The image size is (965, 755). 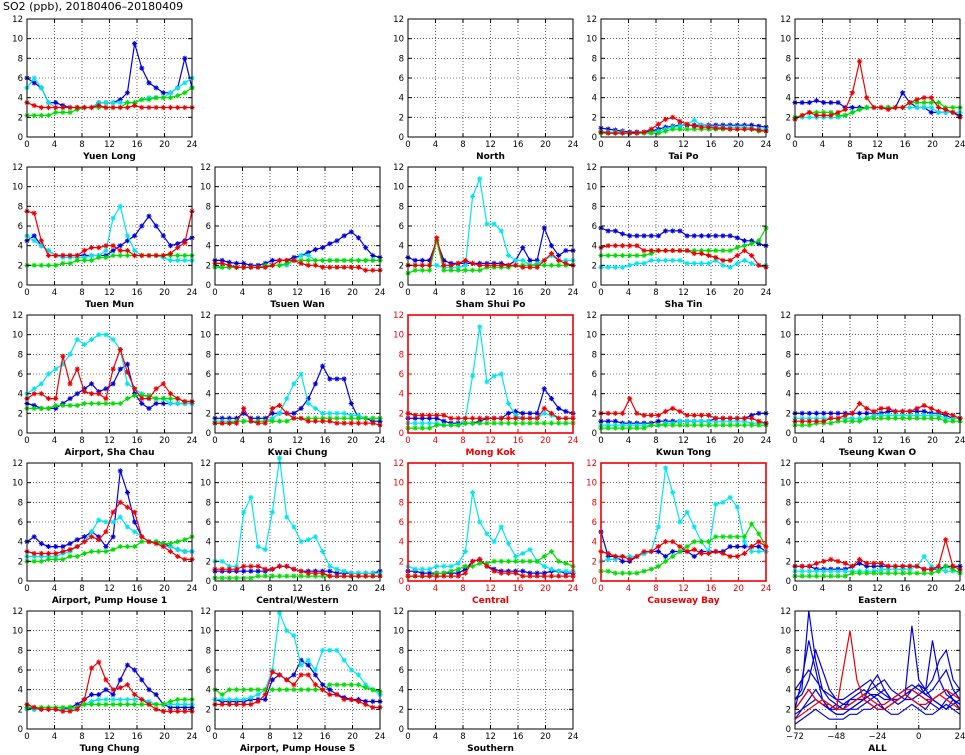 What do you see at coordinates (491, 305) in the screenshot?
I see `panel-title-sham-shui-po: Sham Shui Po` at bounding box center [491, 305].